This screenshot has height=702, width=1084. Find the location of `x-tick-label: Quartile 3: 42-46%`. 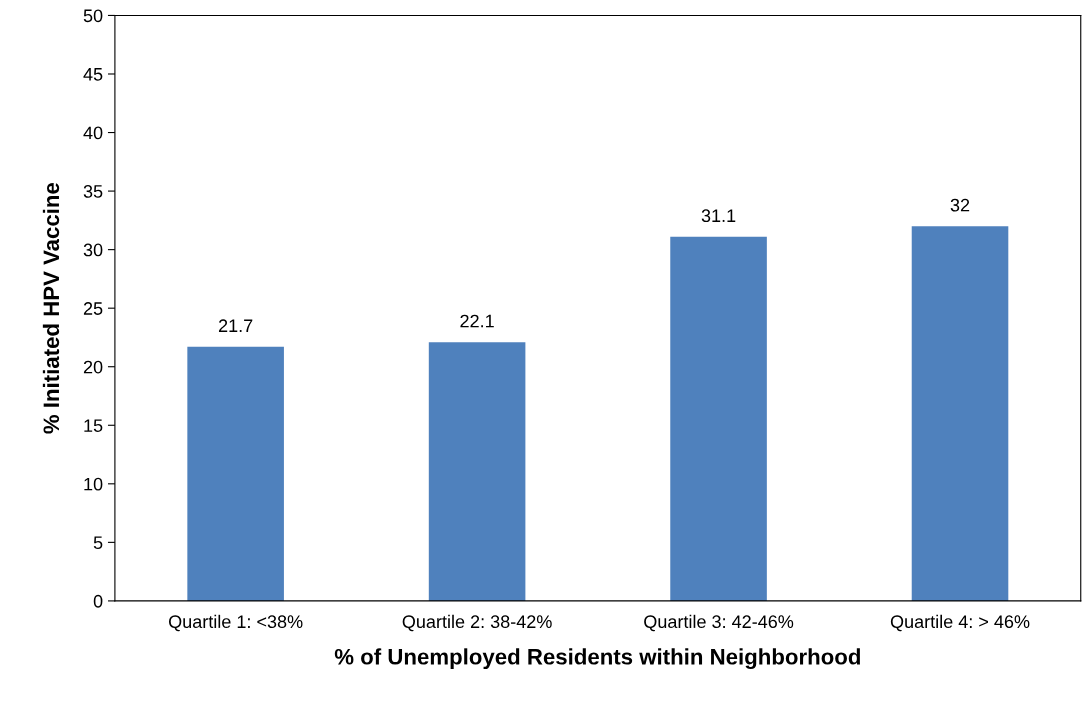

x-tick-label: Quartile 3: 42-46% is located at coordinates (719, 623).